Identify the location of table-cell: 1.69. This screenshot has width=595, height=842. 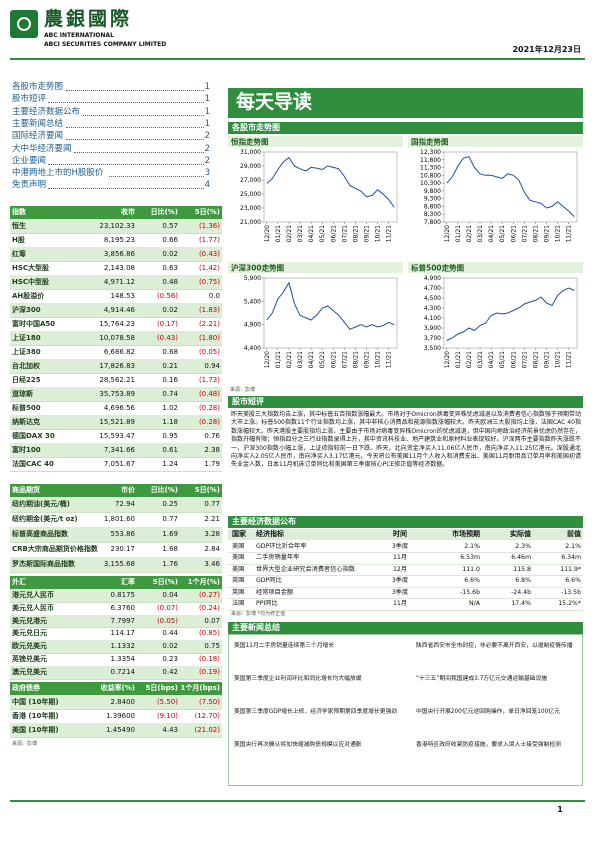
(170, 534).